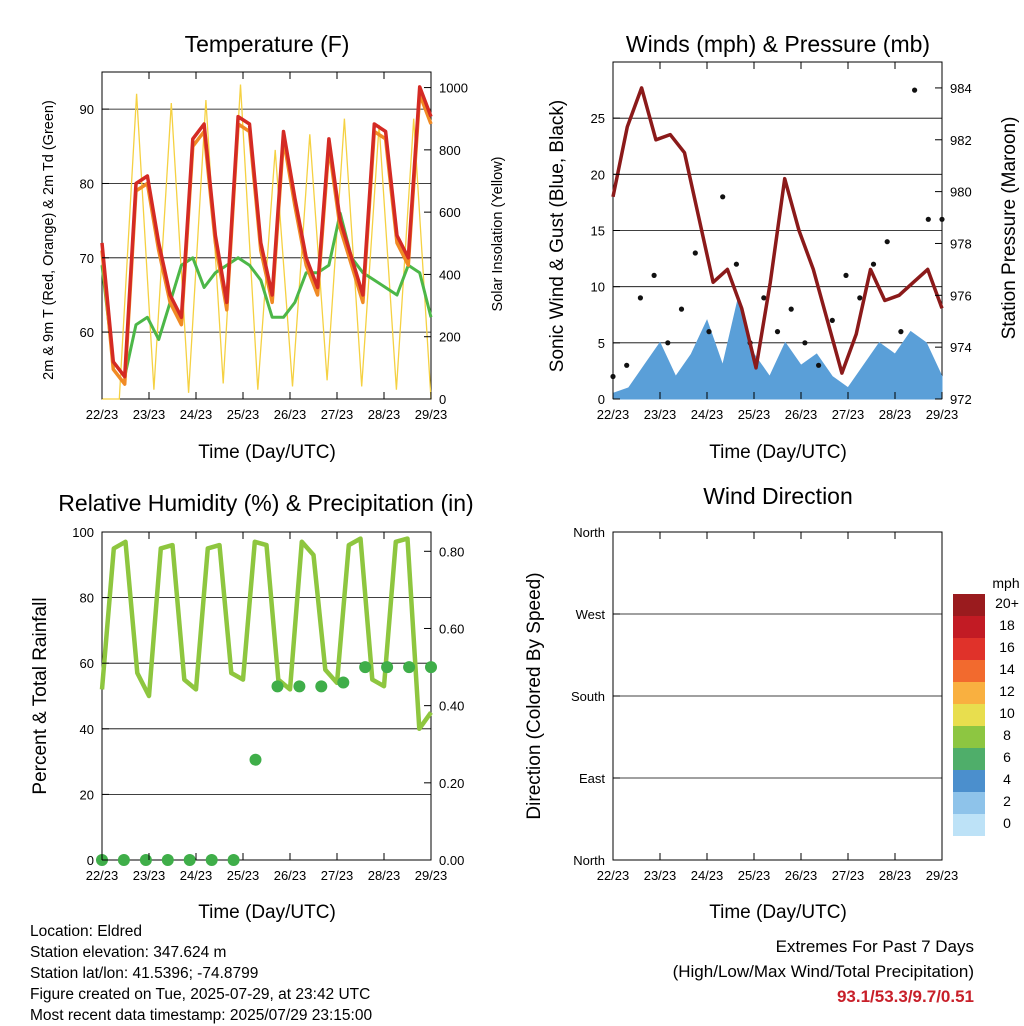 This screenshot has height=1026, width=1024. I want to click on speed-legend-title: mph, so click(1005, 583).